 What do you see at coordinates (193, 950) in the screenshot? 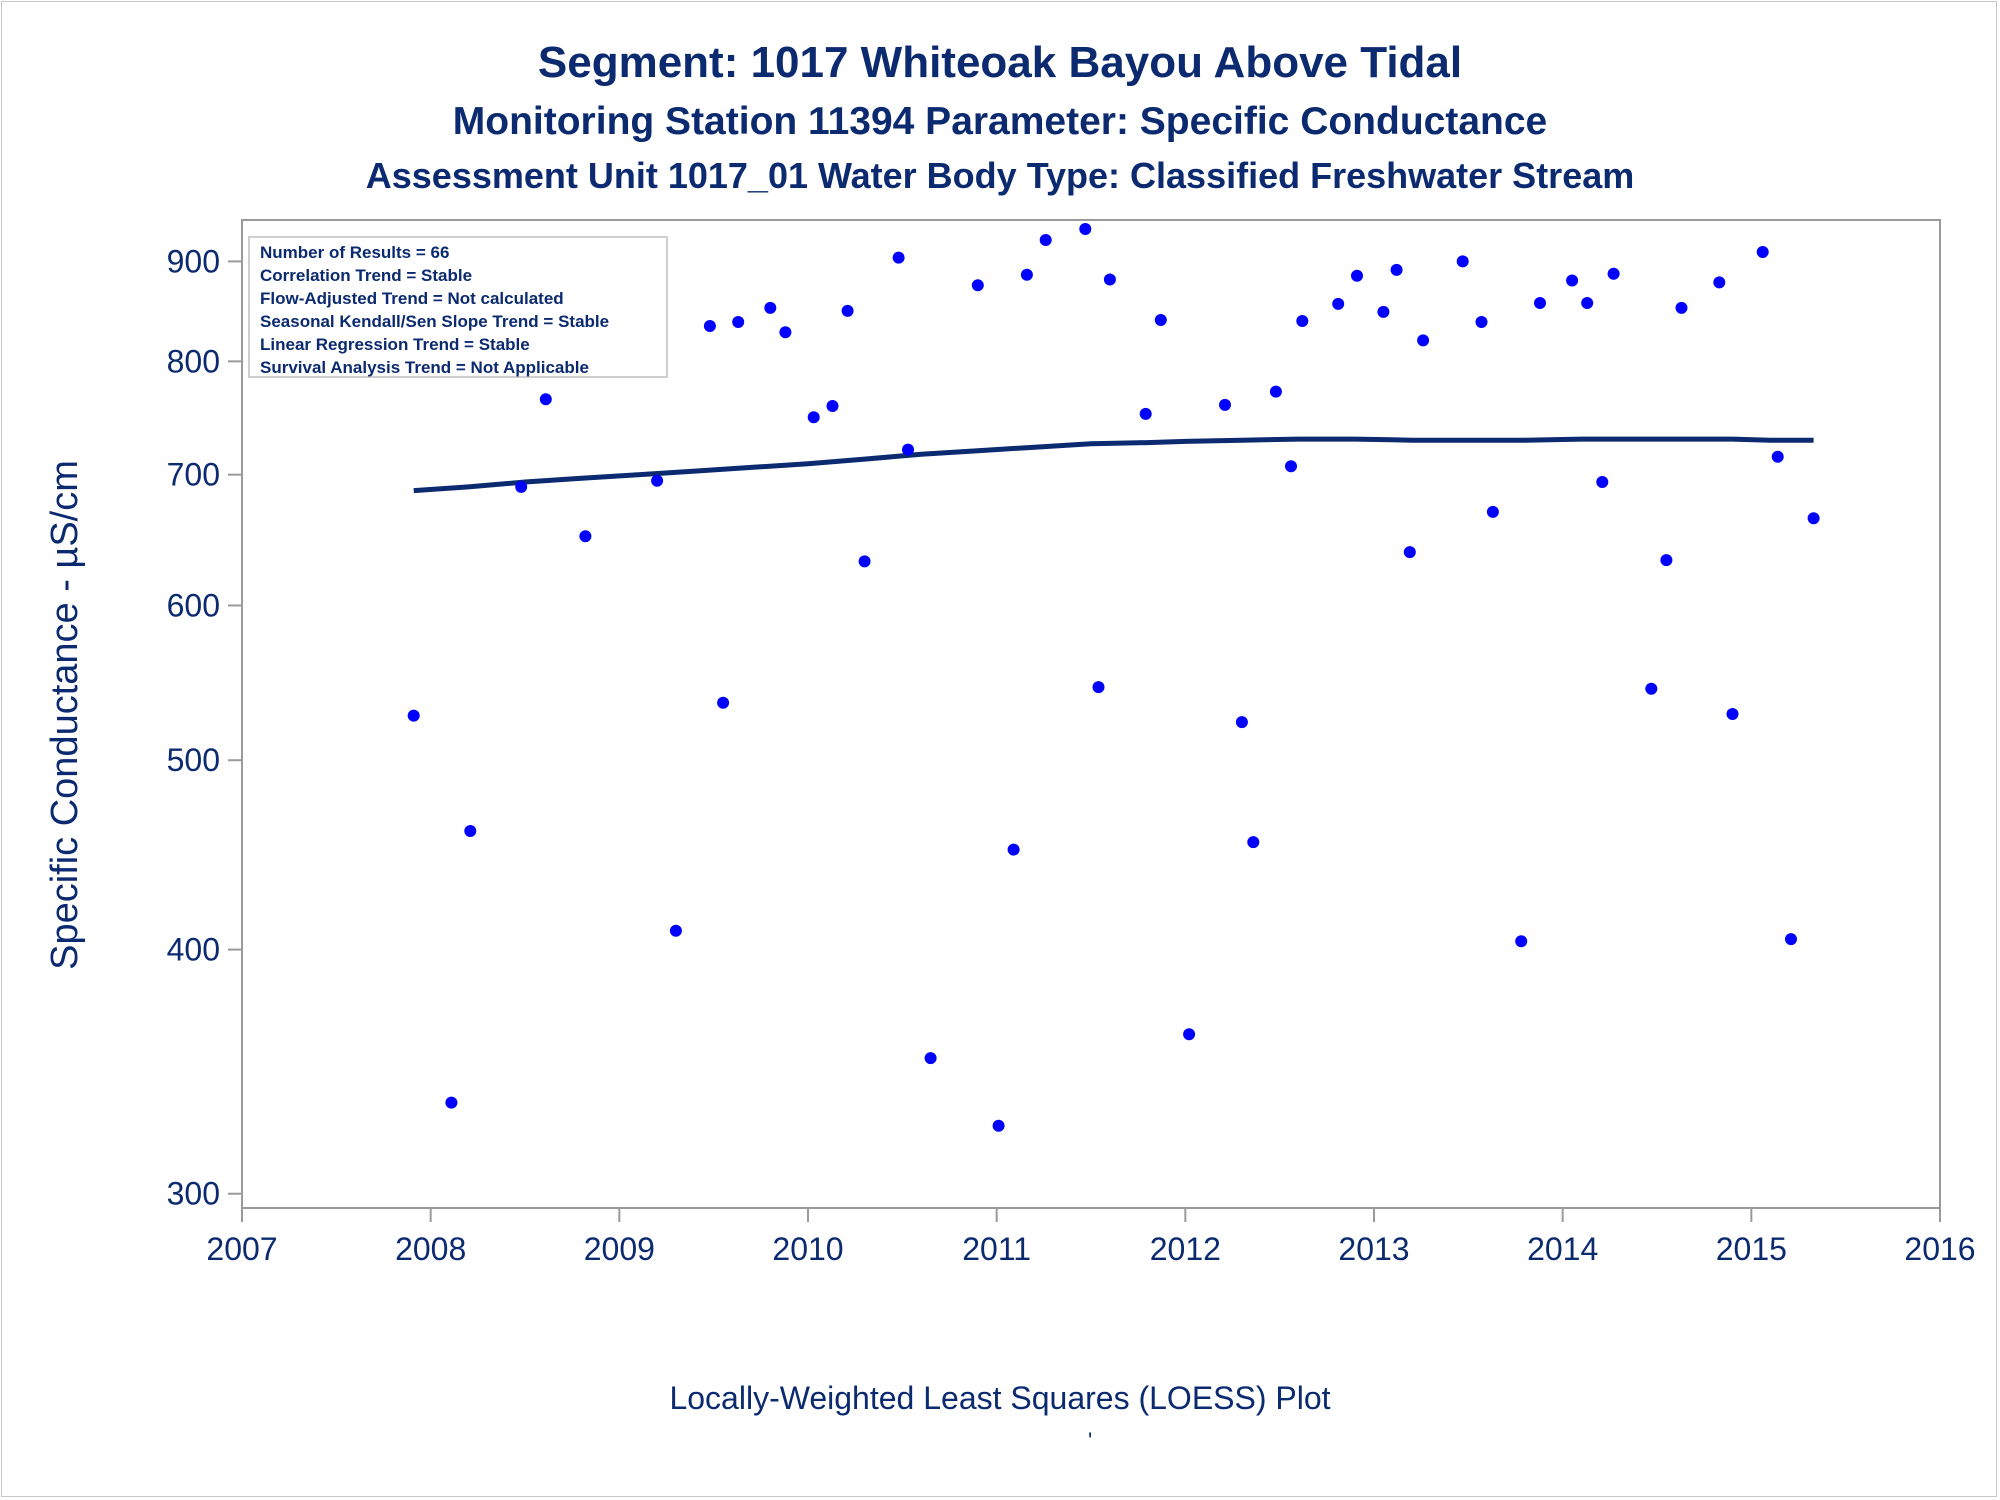
I see `y-tick-label: 400` at bounding box center [193, 950].